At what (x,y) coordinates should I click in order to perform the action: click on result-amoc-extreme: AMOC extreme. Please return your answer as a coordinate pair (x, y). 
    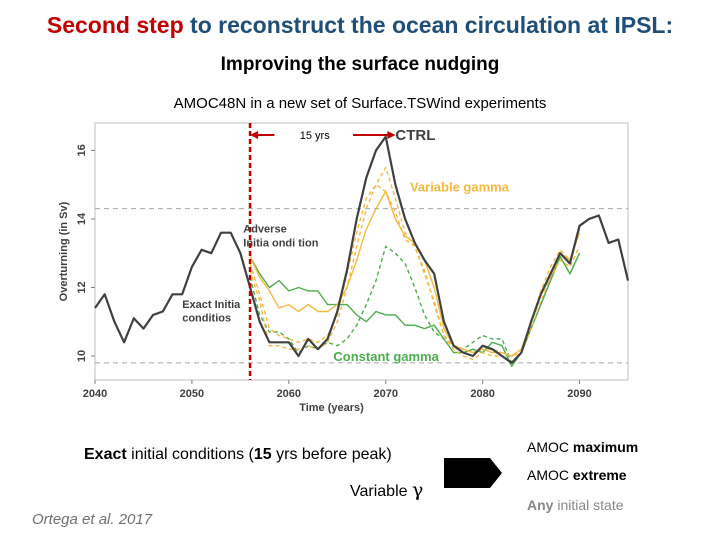
    Looking at the image, I should click on (577, 475).